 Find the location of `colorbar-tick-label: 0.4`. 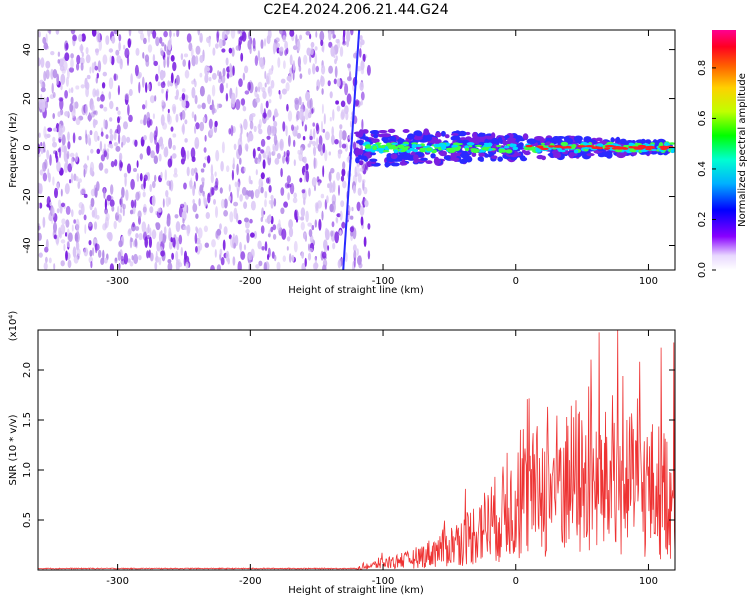

colorbar-tick-label: 0.4 is located at coordinates (702, 169).